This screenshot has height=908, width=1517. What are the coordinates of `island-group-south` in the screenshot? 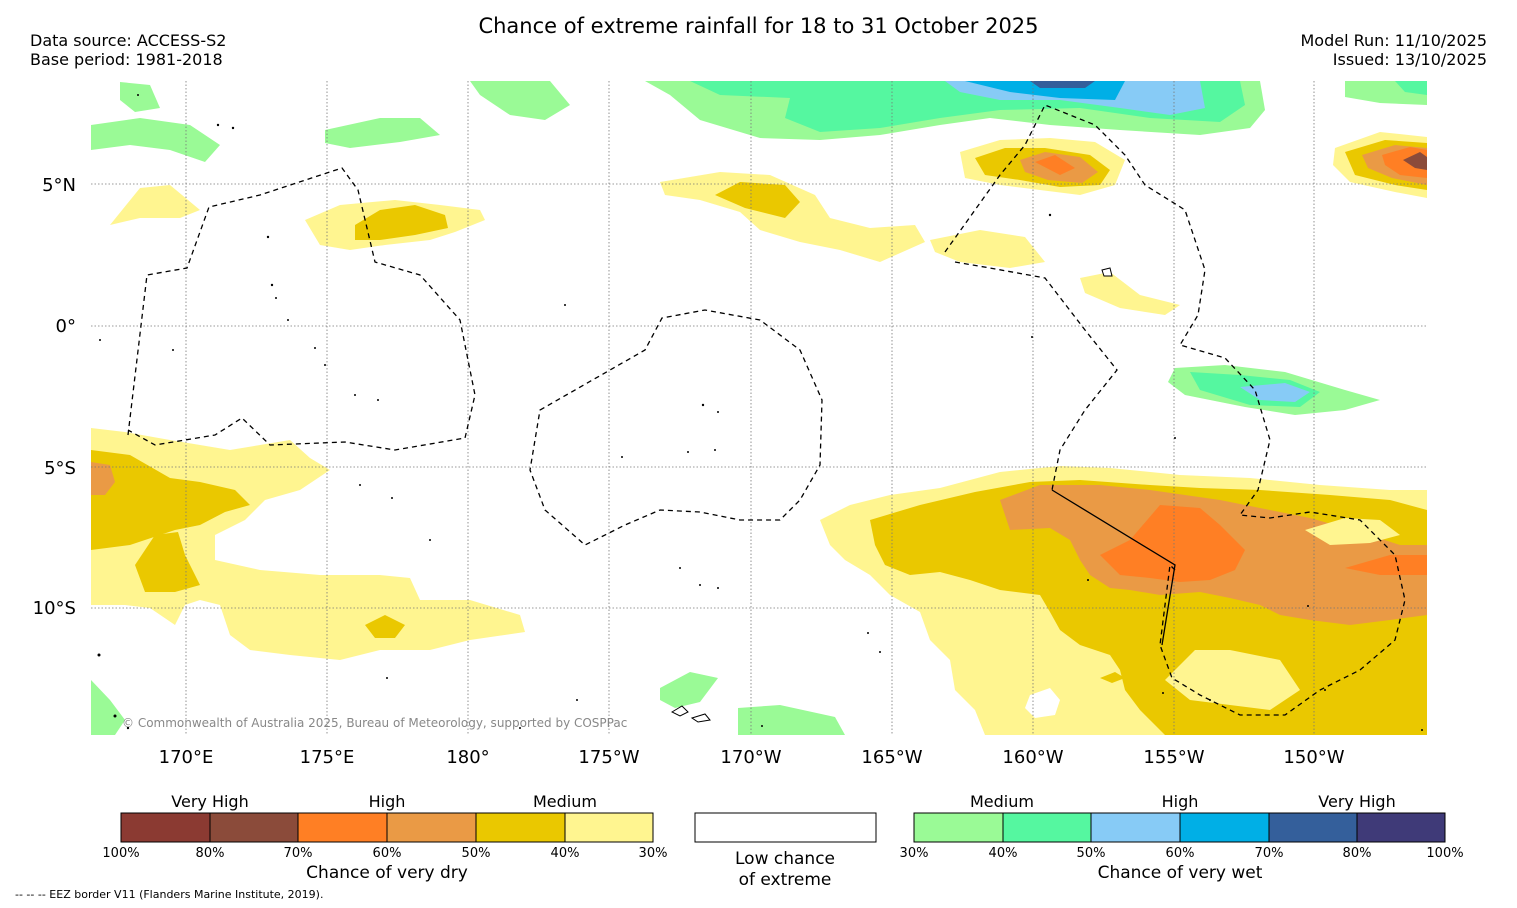 It's located at (679, 711).